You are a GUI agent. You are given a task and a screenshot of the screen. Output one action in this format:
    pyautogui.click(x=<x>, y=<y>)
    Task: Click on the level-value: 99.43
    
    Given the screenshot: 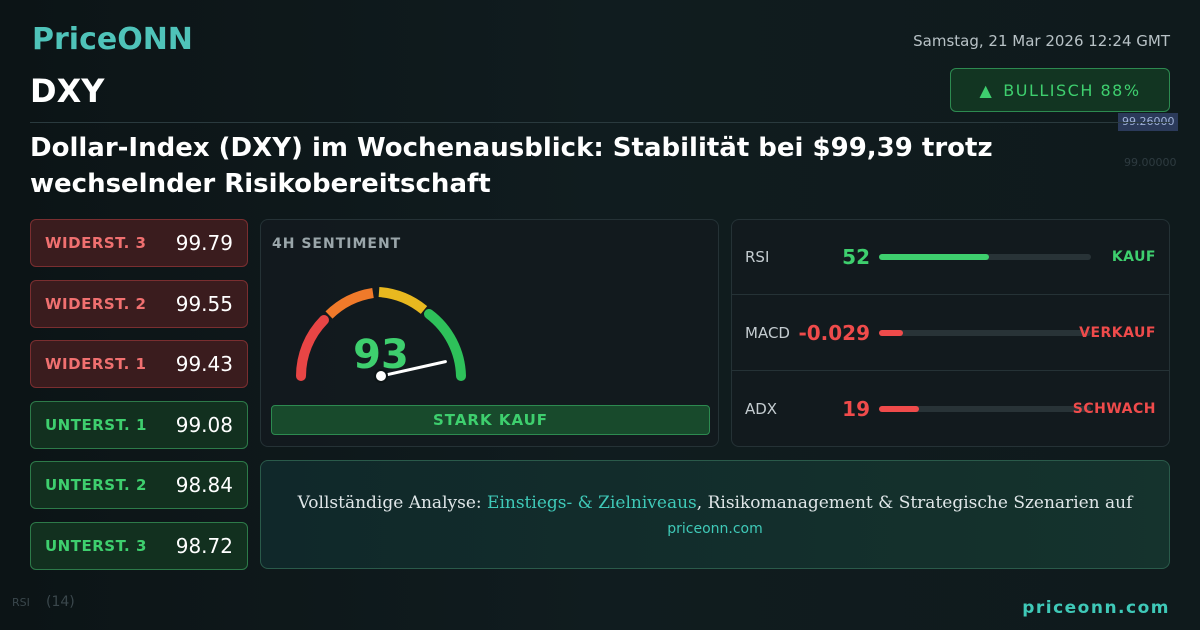 What is the action you would take?
    pyautogui.click(x=204, y=364)
    